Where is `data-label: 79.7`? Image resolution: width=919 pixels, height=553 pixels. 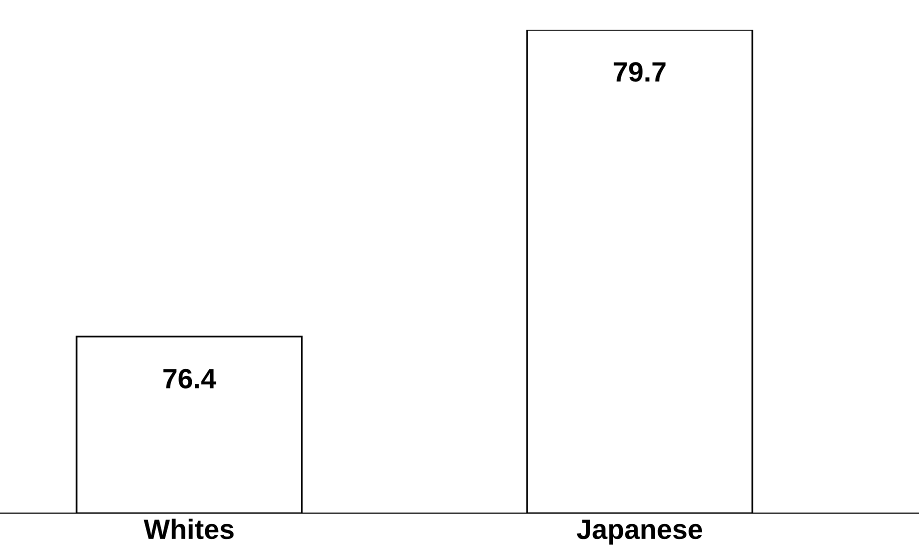 data-label: 79.7 is located at coordinates (640, 72).